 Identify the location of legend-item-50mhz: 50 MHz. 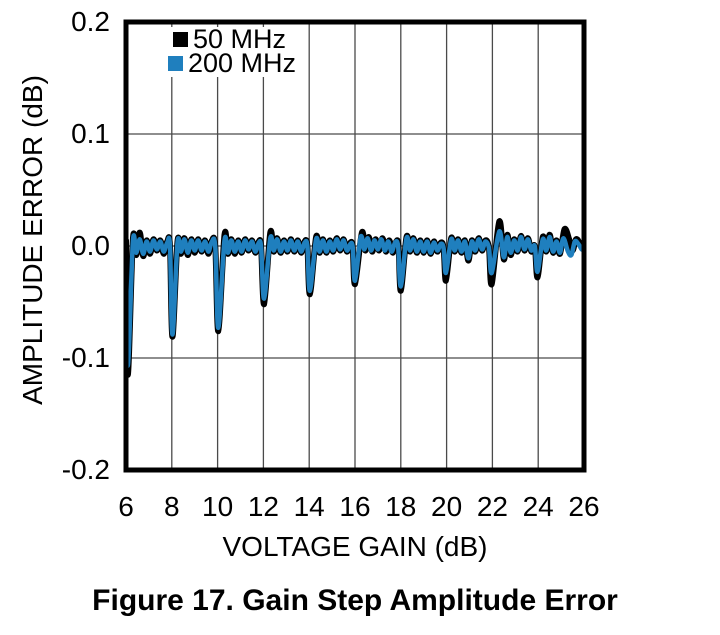
(234, 39).